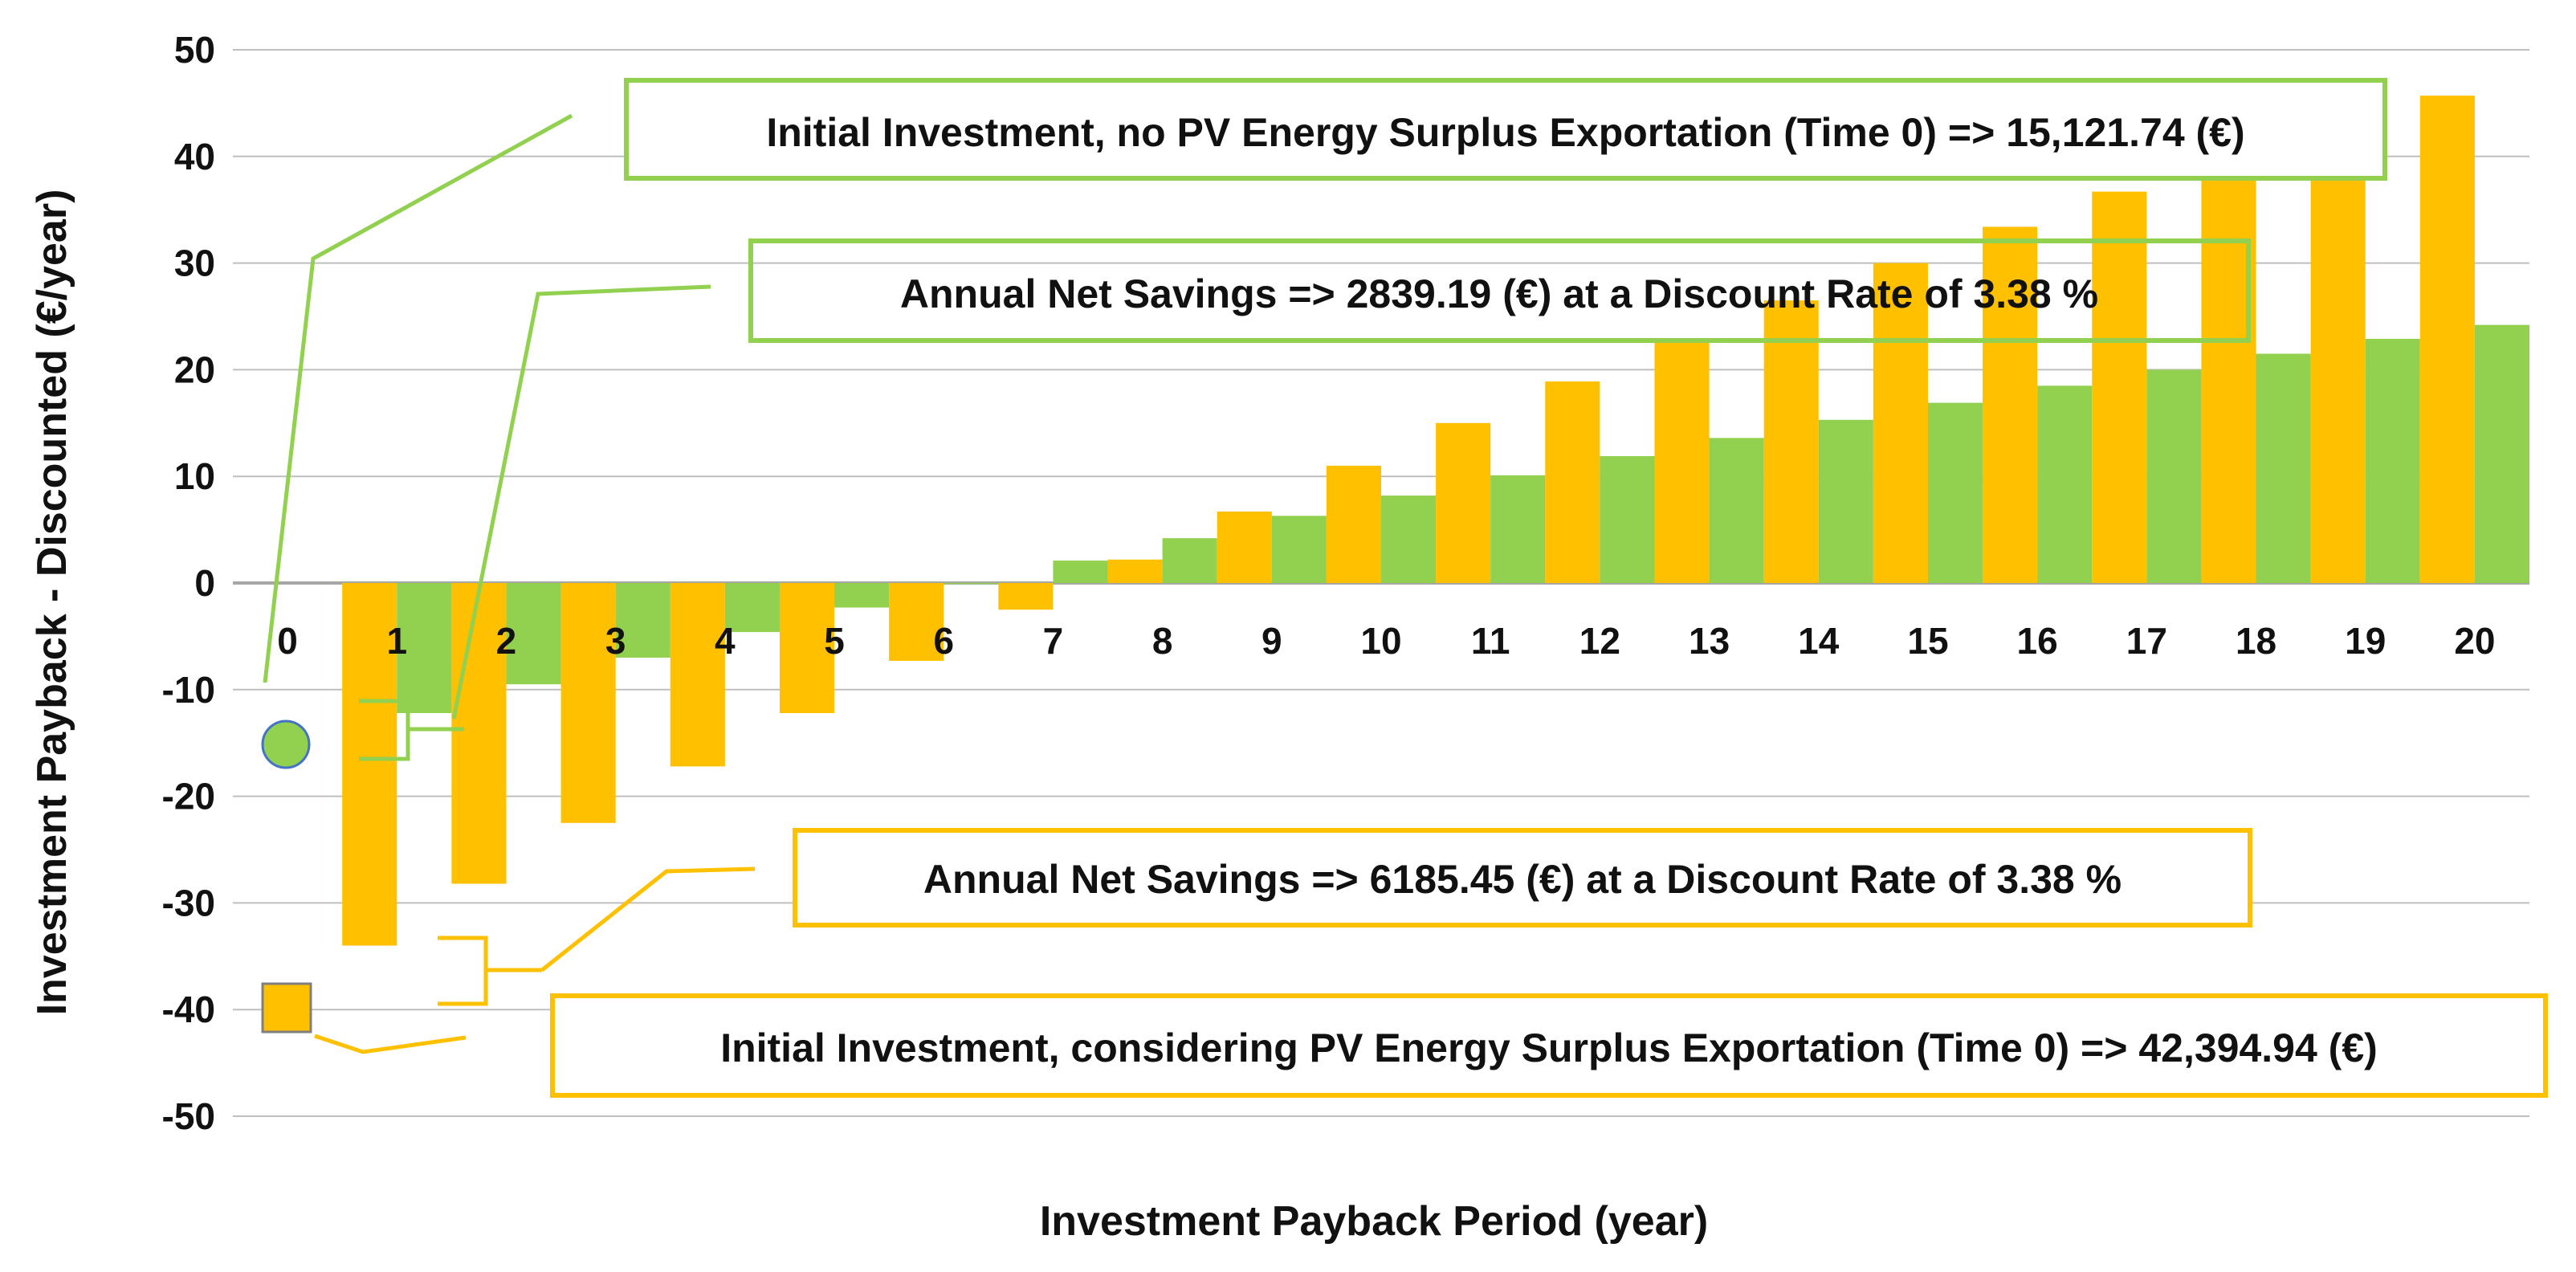 This screenshot has height=1272, width=2576. What do you see at coordinates (1053, 641) in the screenshot?
I see `x-tick-label-7: 7` at bounding box center [1053, 641].